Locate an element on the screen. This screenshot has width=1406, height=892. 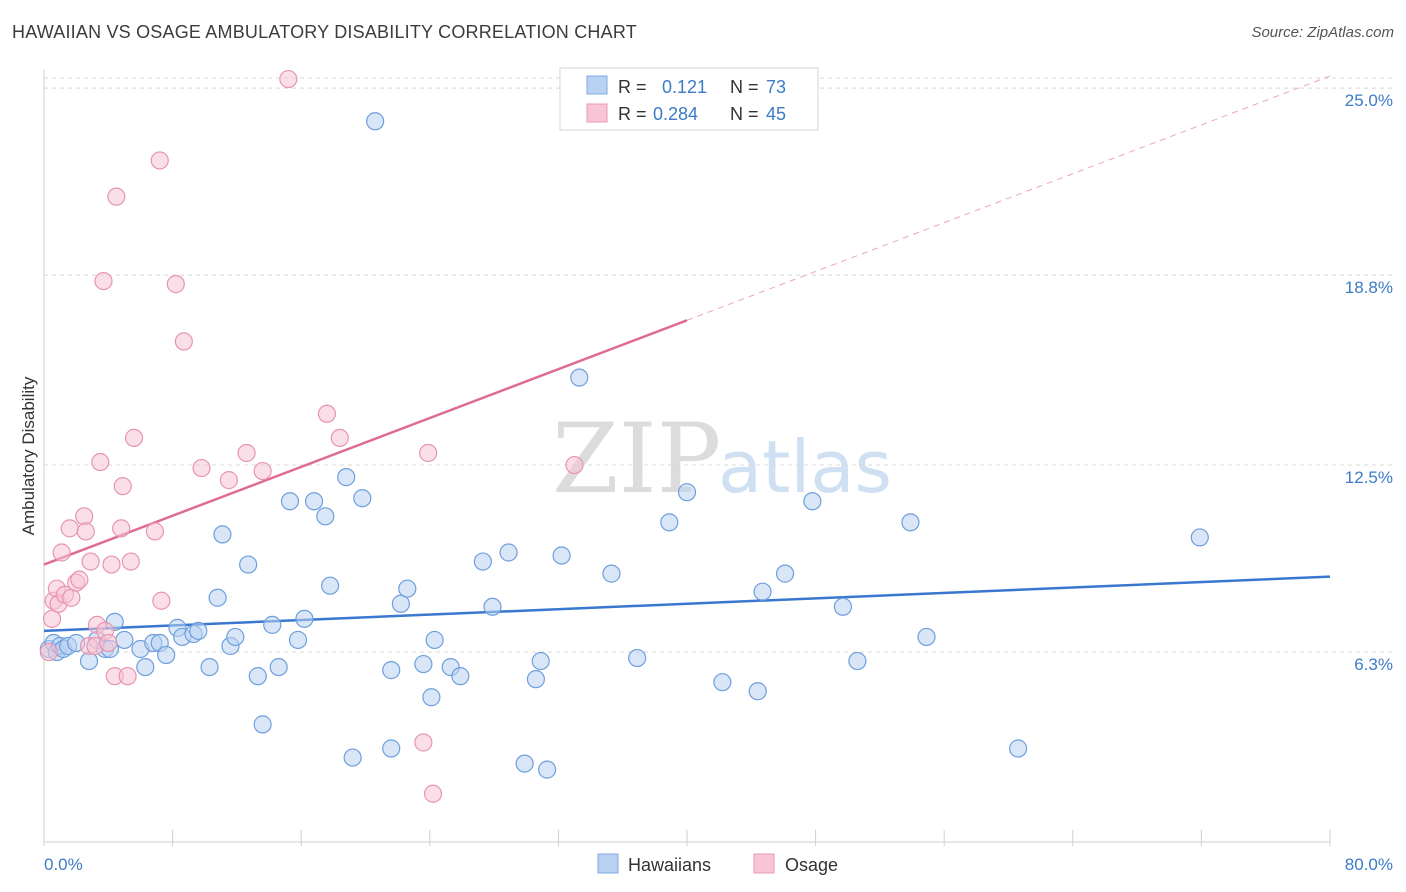
legend-r-label-osage: R = is located at coordinates (632, 114).